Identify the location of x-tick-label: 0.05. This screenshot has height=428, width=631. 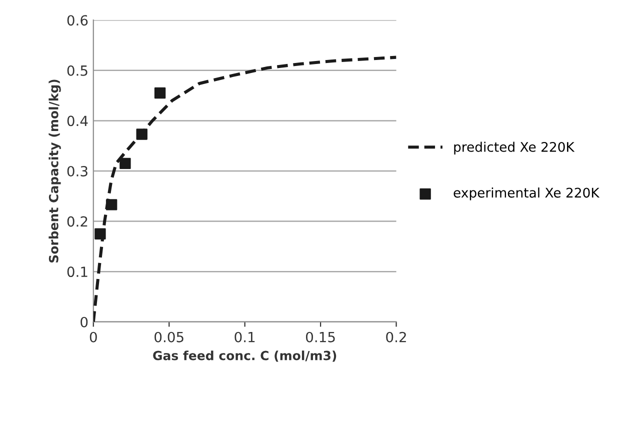
(169, 337).